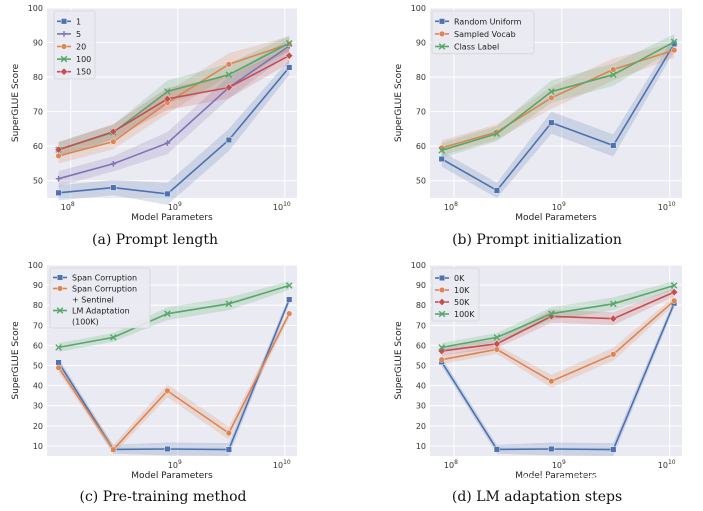 The image size is (703, 511). Describe the element at coordinates (462, 302) in the screenshot. I see `legend-label: 50K` at that location.